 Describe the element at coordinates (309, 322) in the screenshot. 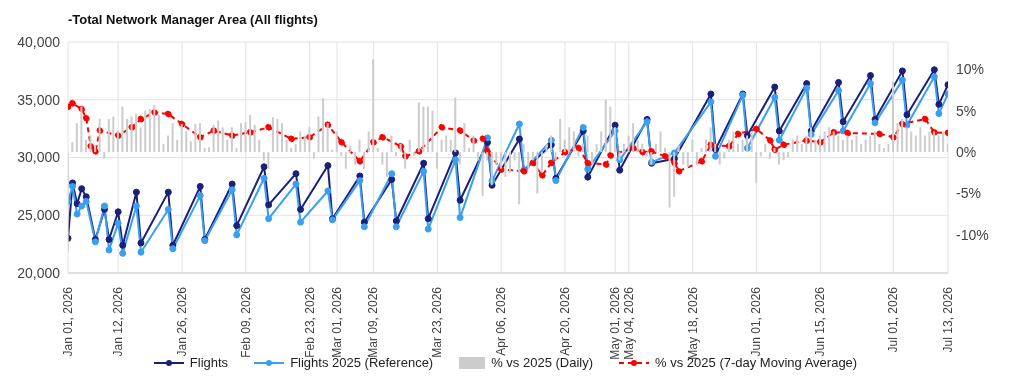

I see `x-tick-label: Feb 23, 2026` at that location.